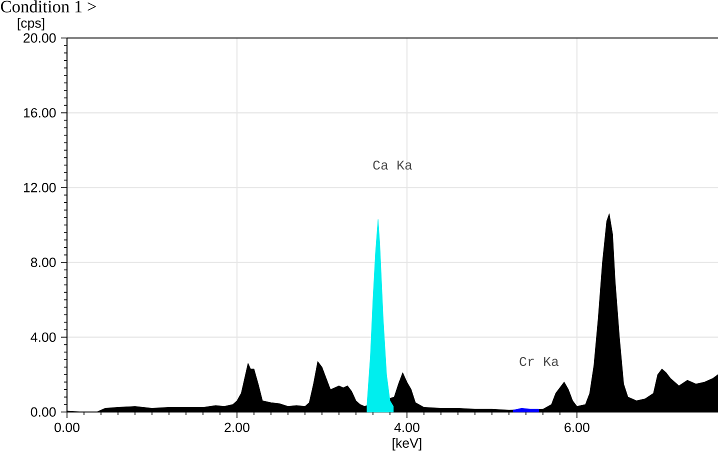 This screenshot has height=468, width=718. What do you see at coordinates (407, 444) in the screenshot?
I see `x-axis-title: [keV]` at bounding box center [407, 444].